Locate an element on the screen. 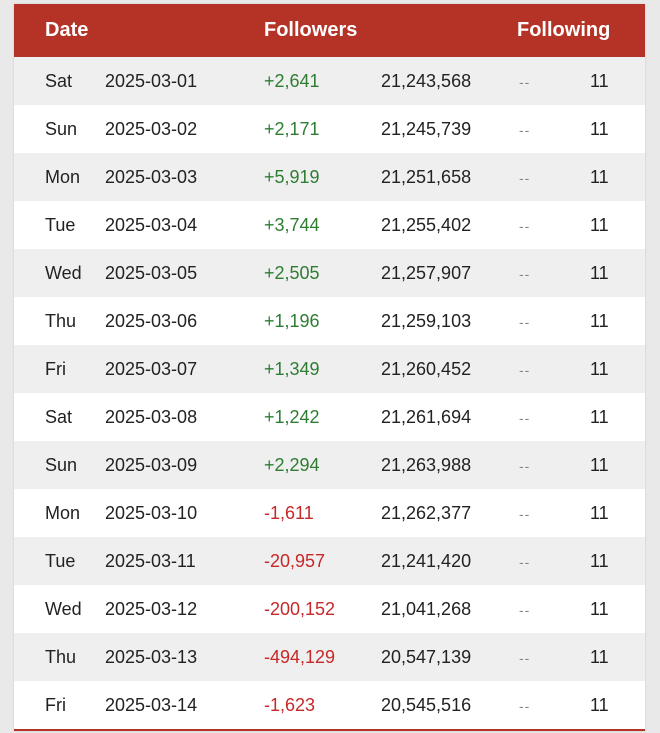 This screenshot has height=733, width=660. header-following: Following is located at coordinates (564, 30).